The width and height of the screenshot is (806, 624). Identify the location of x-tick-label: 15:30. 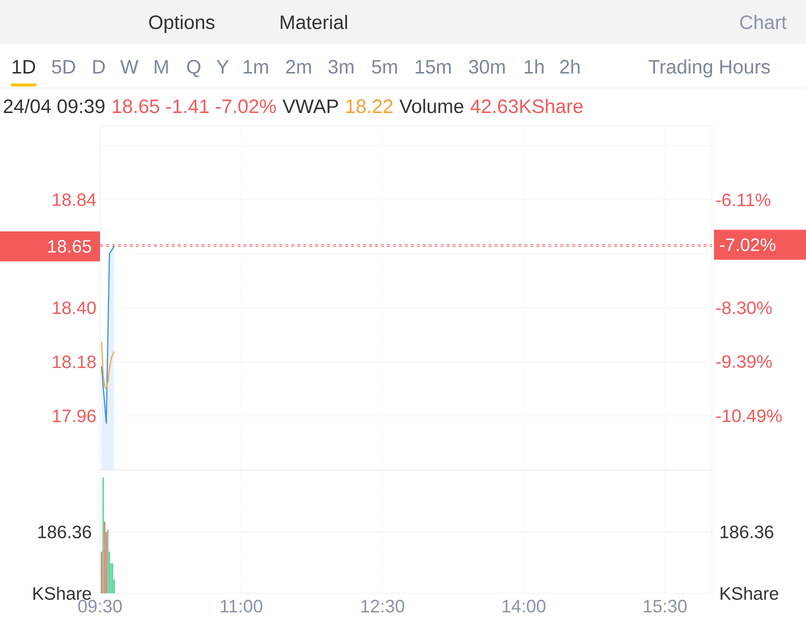
(665, 606).